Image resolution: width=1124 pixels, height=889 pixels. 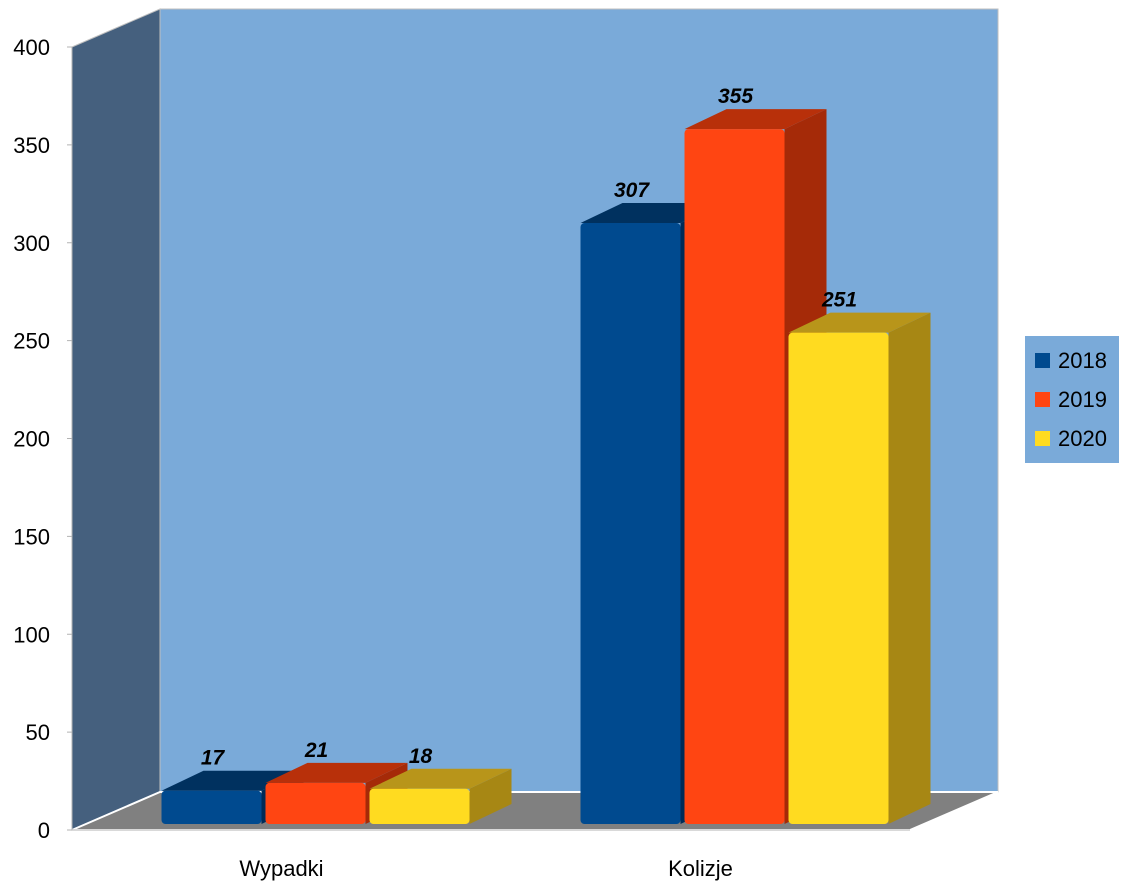 I want to click on y-tick-label: 100, so click(x=31, y=634).